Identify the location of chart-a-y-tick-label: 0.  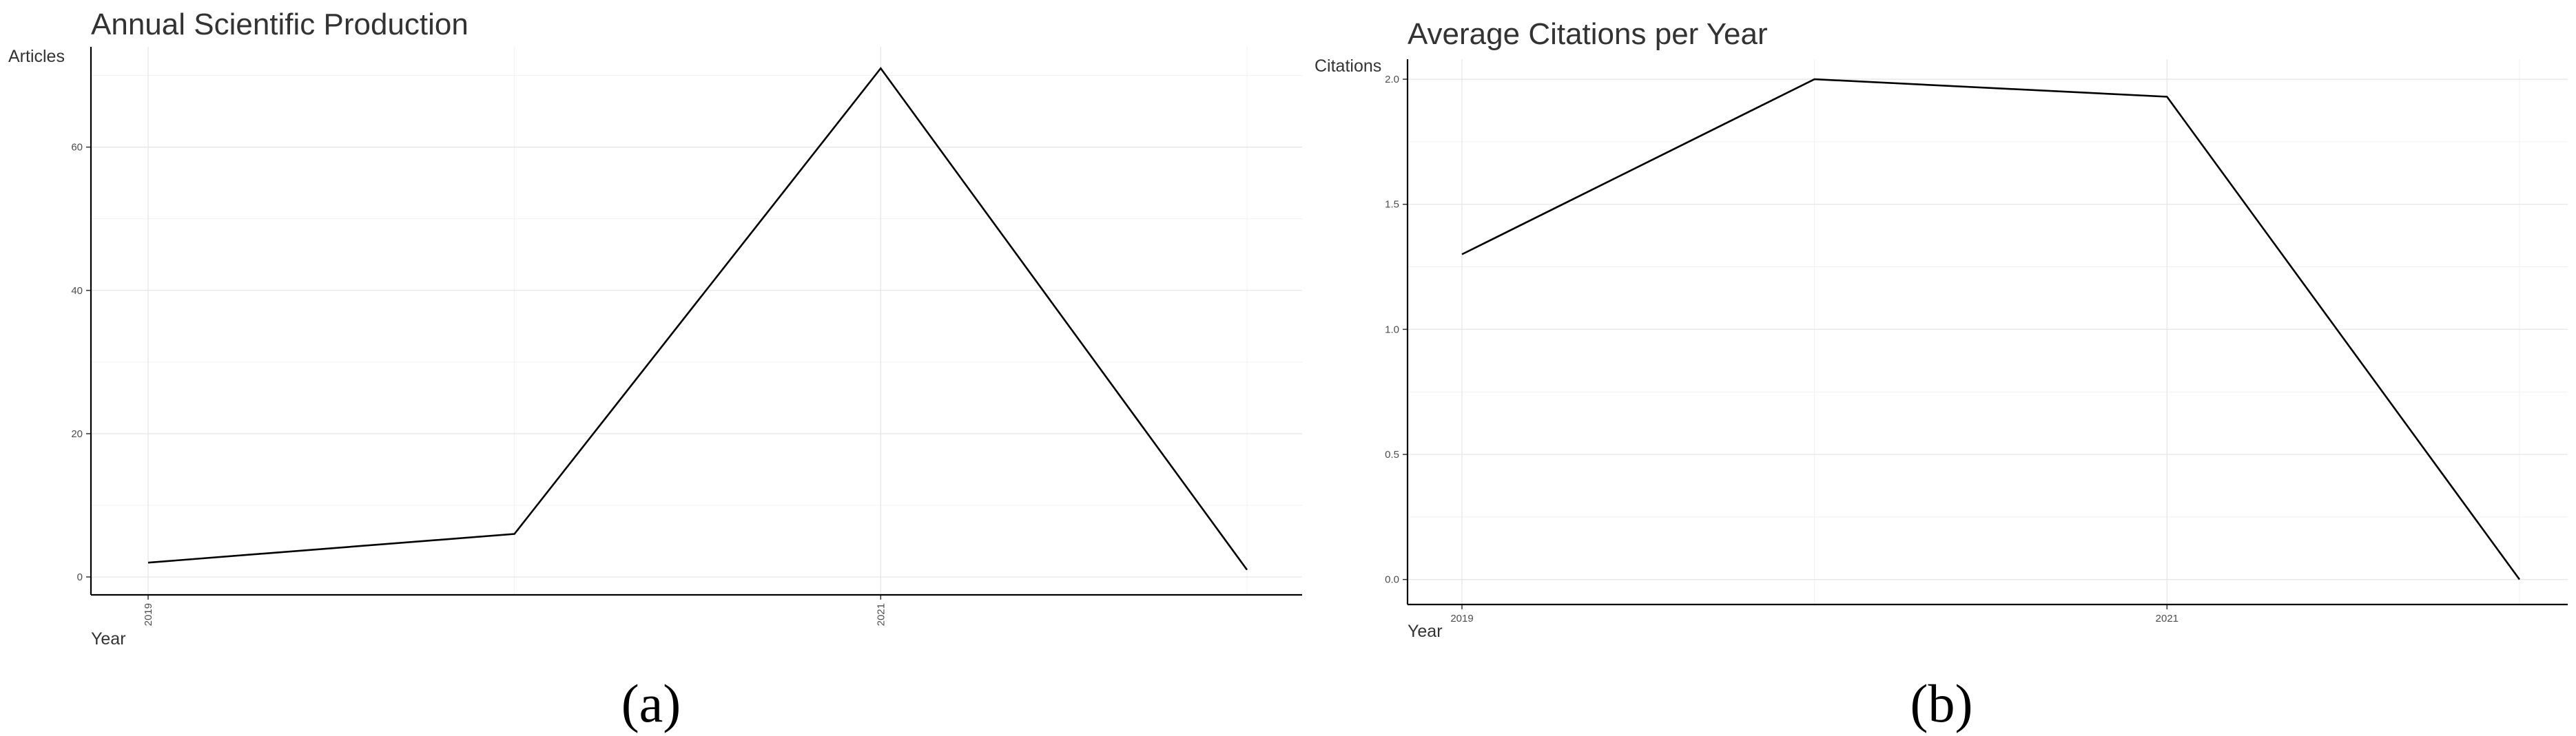
(80, 577).